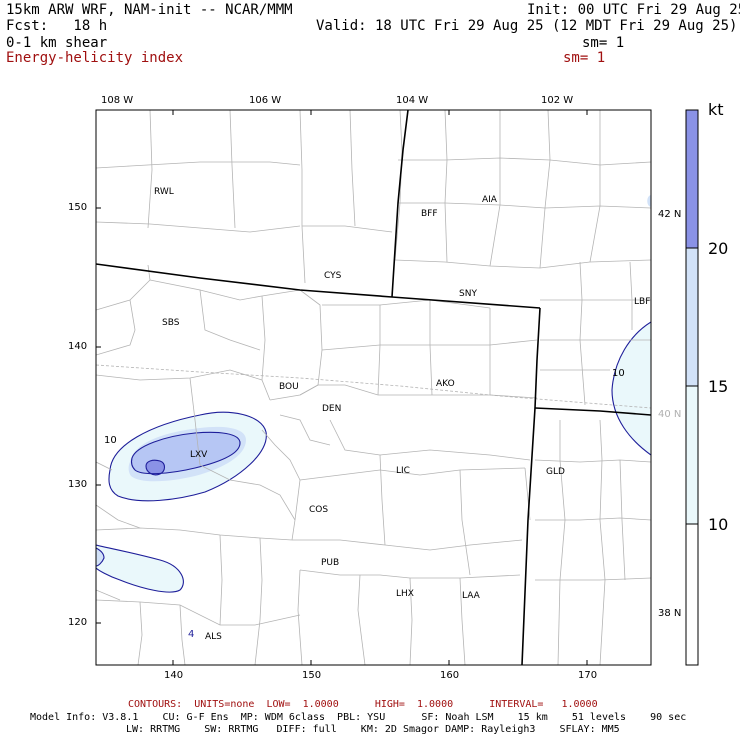  What do you see at coordinates (57, 43) in the screenshot?
I see `field1-name: 0-1 km shear` at bounding box center [57, 43].